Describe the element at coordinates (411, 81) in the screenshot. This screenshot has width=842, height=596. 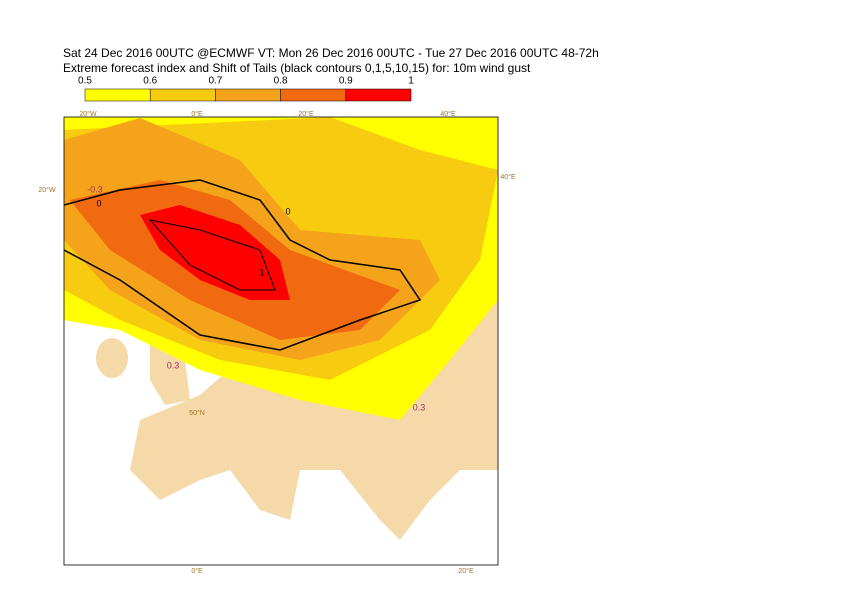
I see `colorbar-tick-label: 1` at that location.